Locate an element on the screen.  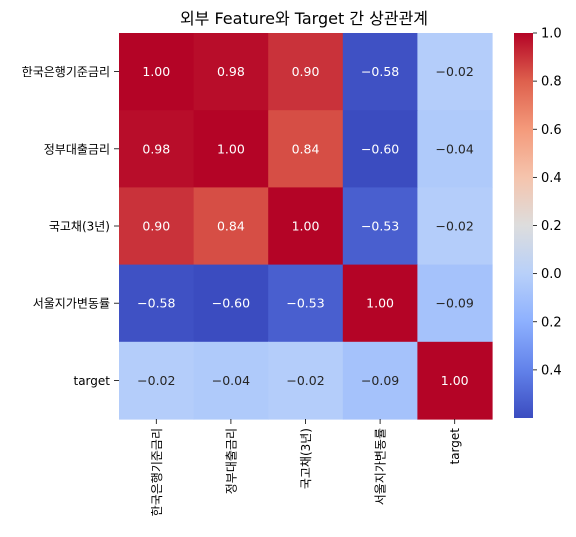
y-tick-label: target is located at coordinates (92, 381).